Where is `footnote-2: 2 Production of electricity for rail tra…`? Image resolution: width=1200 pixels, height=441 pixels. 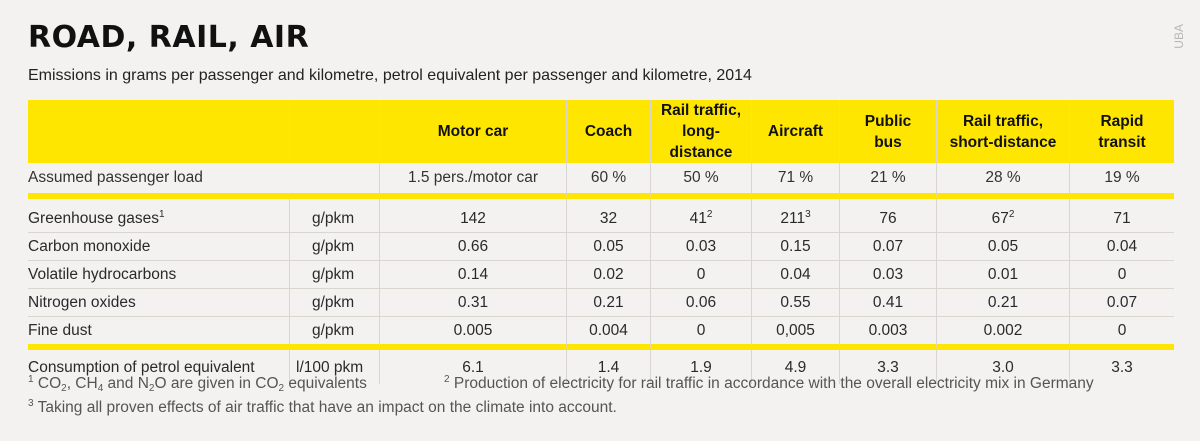 footnote-2: 2 Production of electricity for rail tra… is located at coordinates (769, 383).